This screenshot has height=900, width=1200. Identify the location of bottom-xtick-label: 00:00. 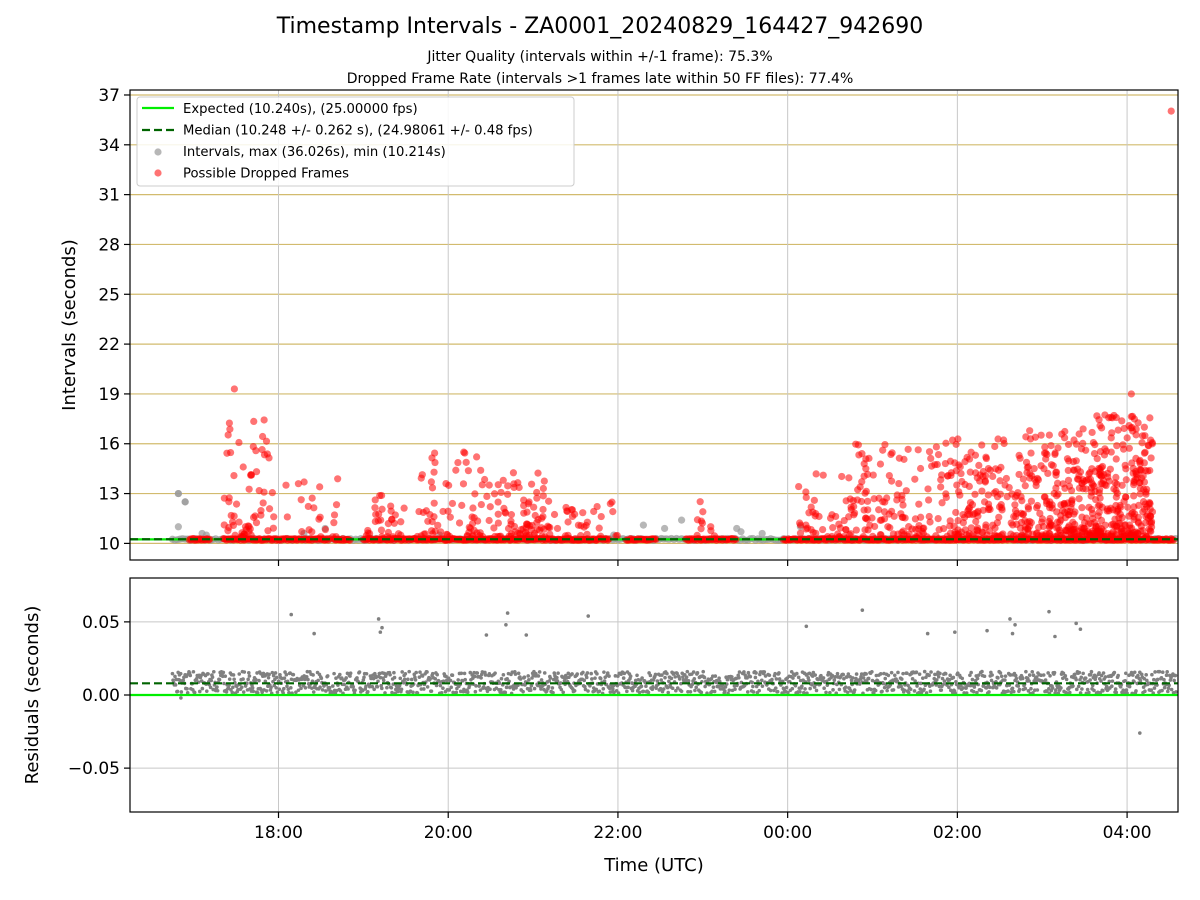
(787, 833).